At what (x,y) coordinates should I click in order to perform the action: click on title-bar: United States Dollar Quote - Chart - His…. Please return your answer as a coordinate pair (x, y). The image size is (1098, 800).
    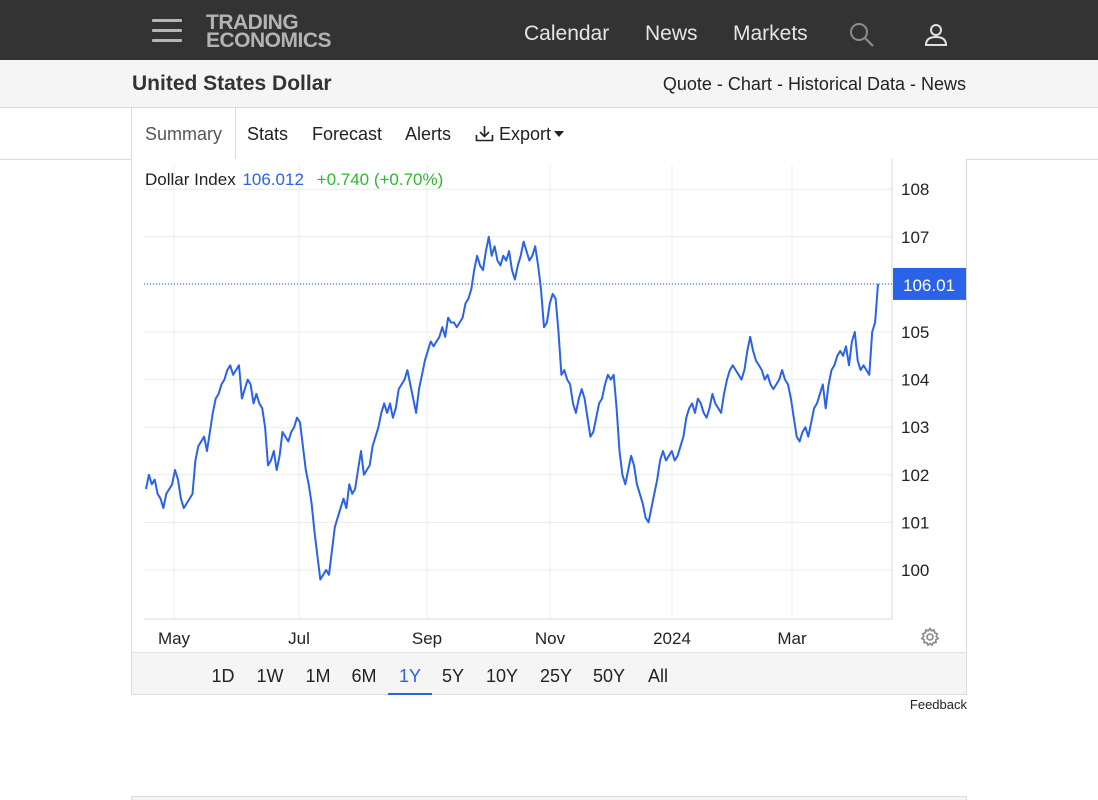
    Looking at the image, I should click on (549, 84).